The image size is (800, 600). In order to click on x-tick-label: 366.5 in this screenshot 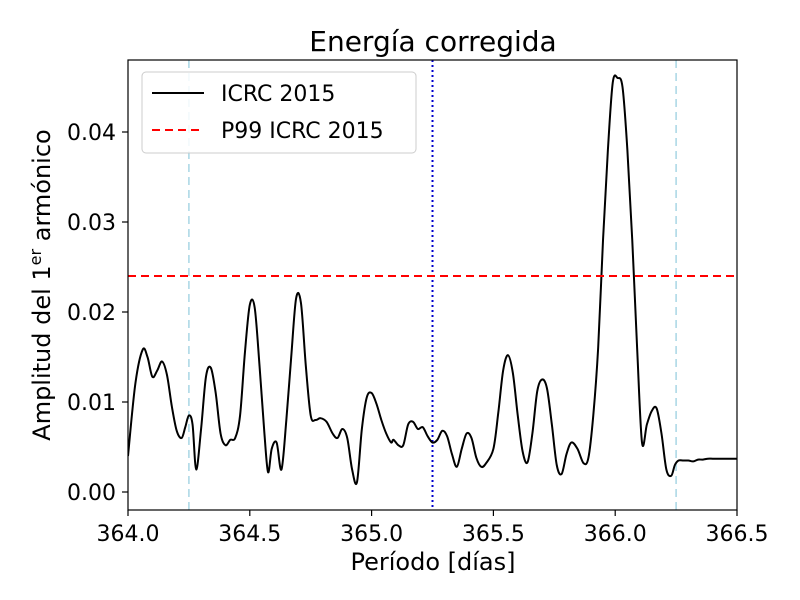, I will do `click(737, 534)`.